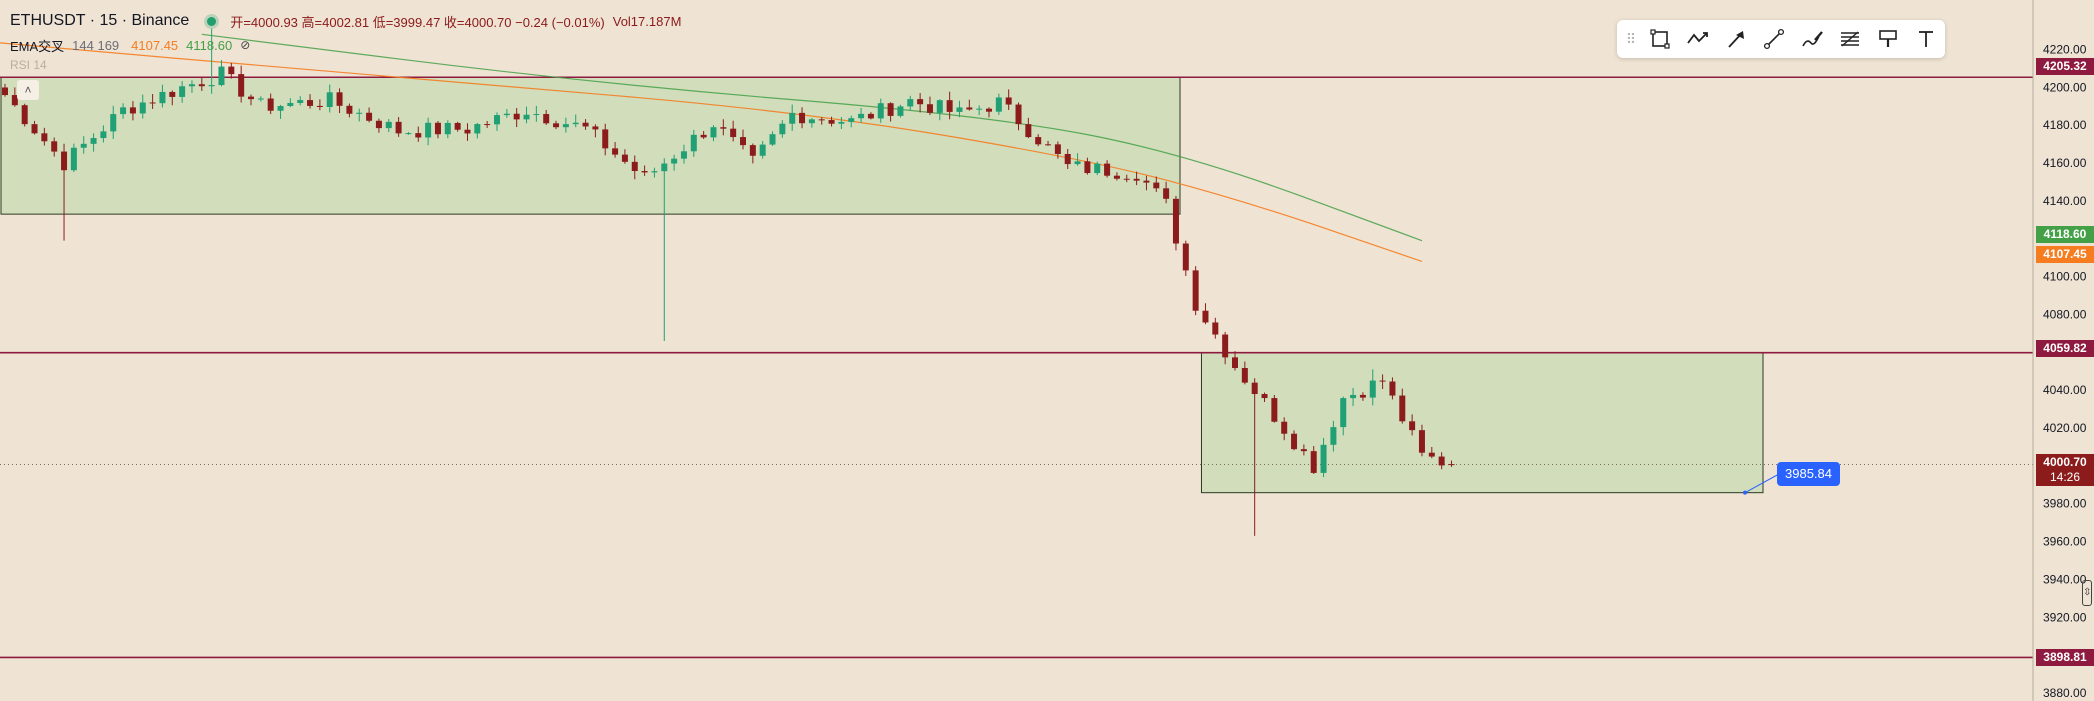 The height and width of the screenshot is (701, 2094). What do you see at coordinates (1631, 38) in the screenshot?
I see `drag-handle-icon: ⠿` at bounding box center [1631, 38].